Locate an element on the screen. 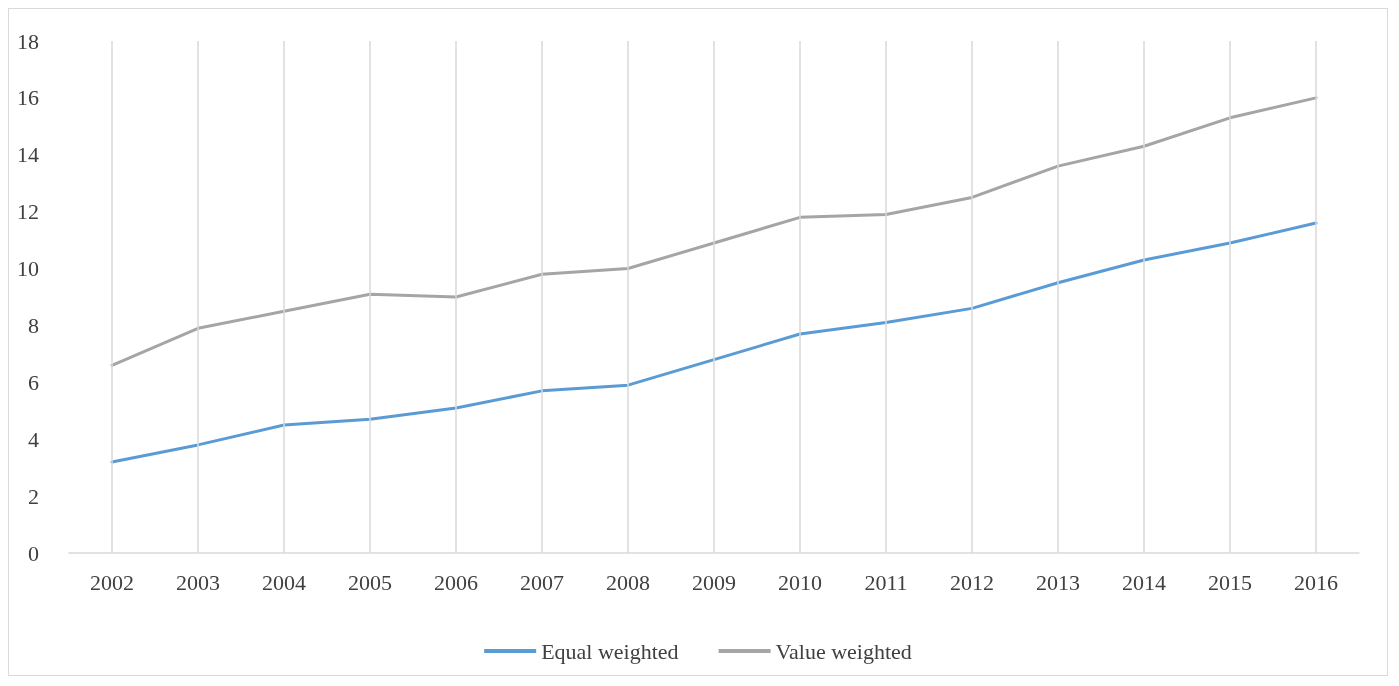 Image resolution: width=1399 pixels, height=686 pixels. x-tick-label: 2005 is located at coordinates (370, 582).